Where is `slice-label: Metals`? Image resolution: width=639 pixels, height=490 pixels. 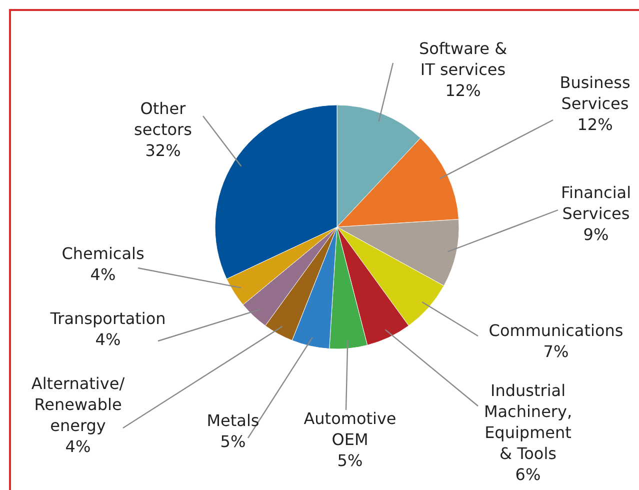 slice-label: Metals is located at coordinates (233, 420).